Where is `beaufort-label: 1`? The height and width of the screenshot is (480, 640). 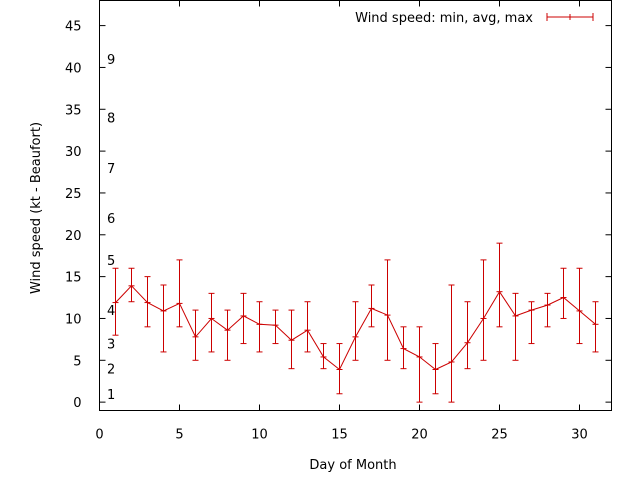
beaufort-label: 1 is located at coordinates (111, 395).